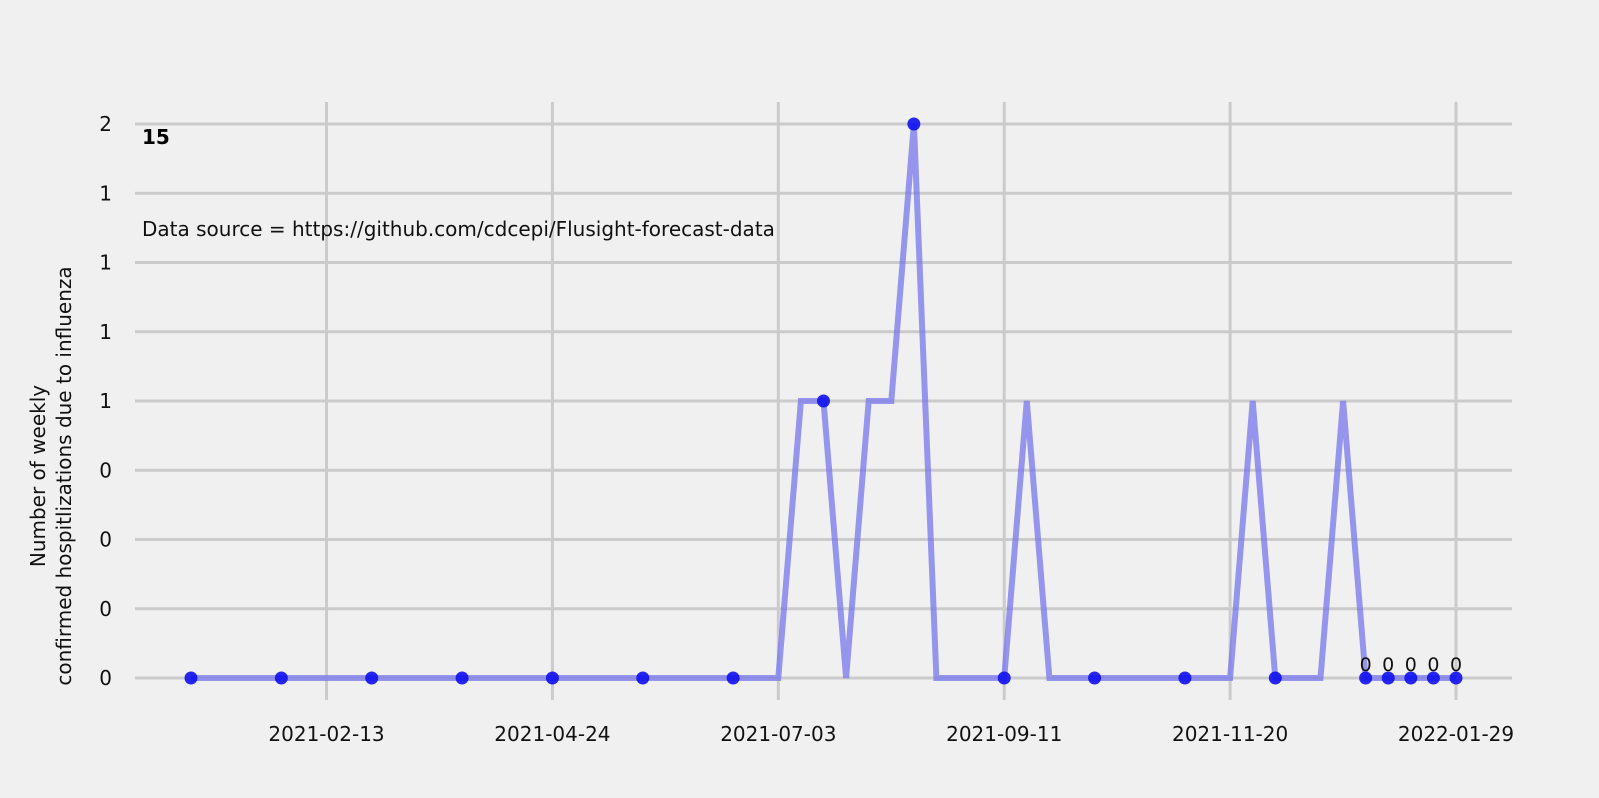 Image resolution: width=1599 pixels, height=798 pixels. Describe the element at coordinates (38, 476) in the screenshot. I see `y-axis-title-line1: Number of weekly` at that location.